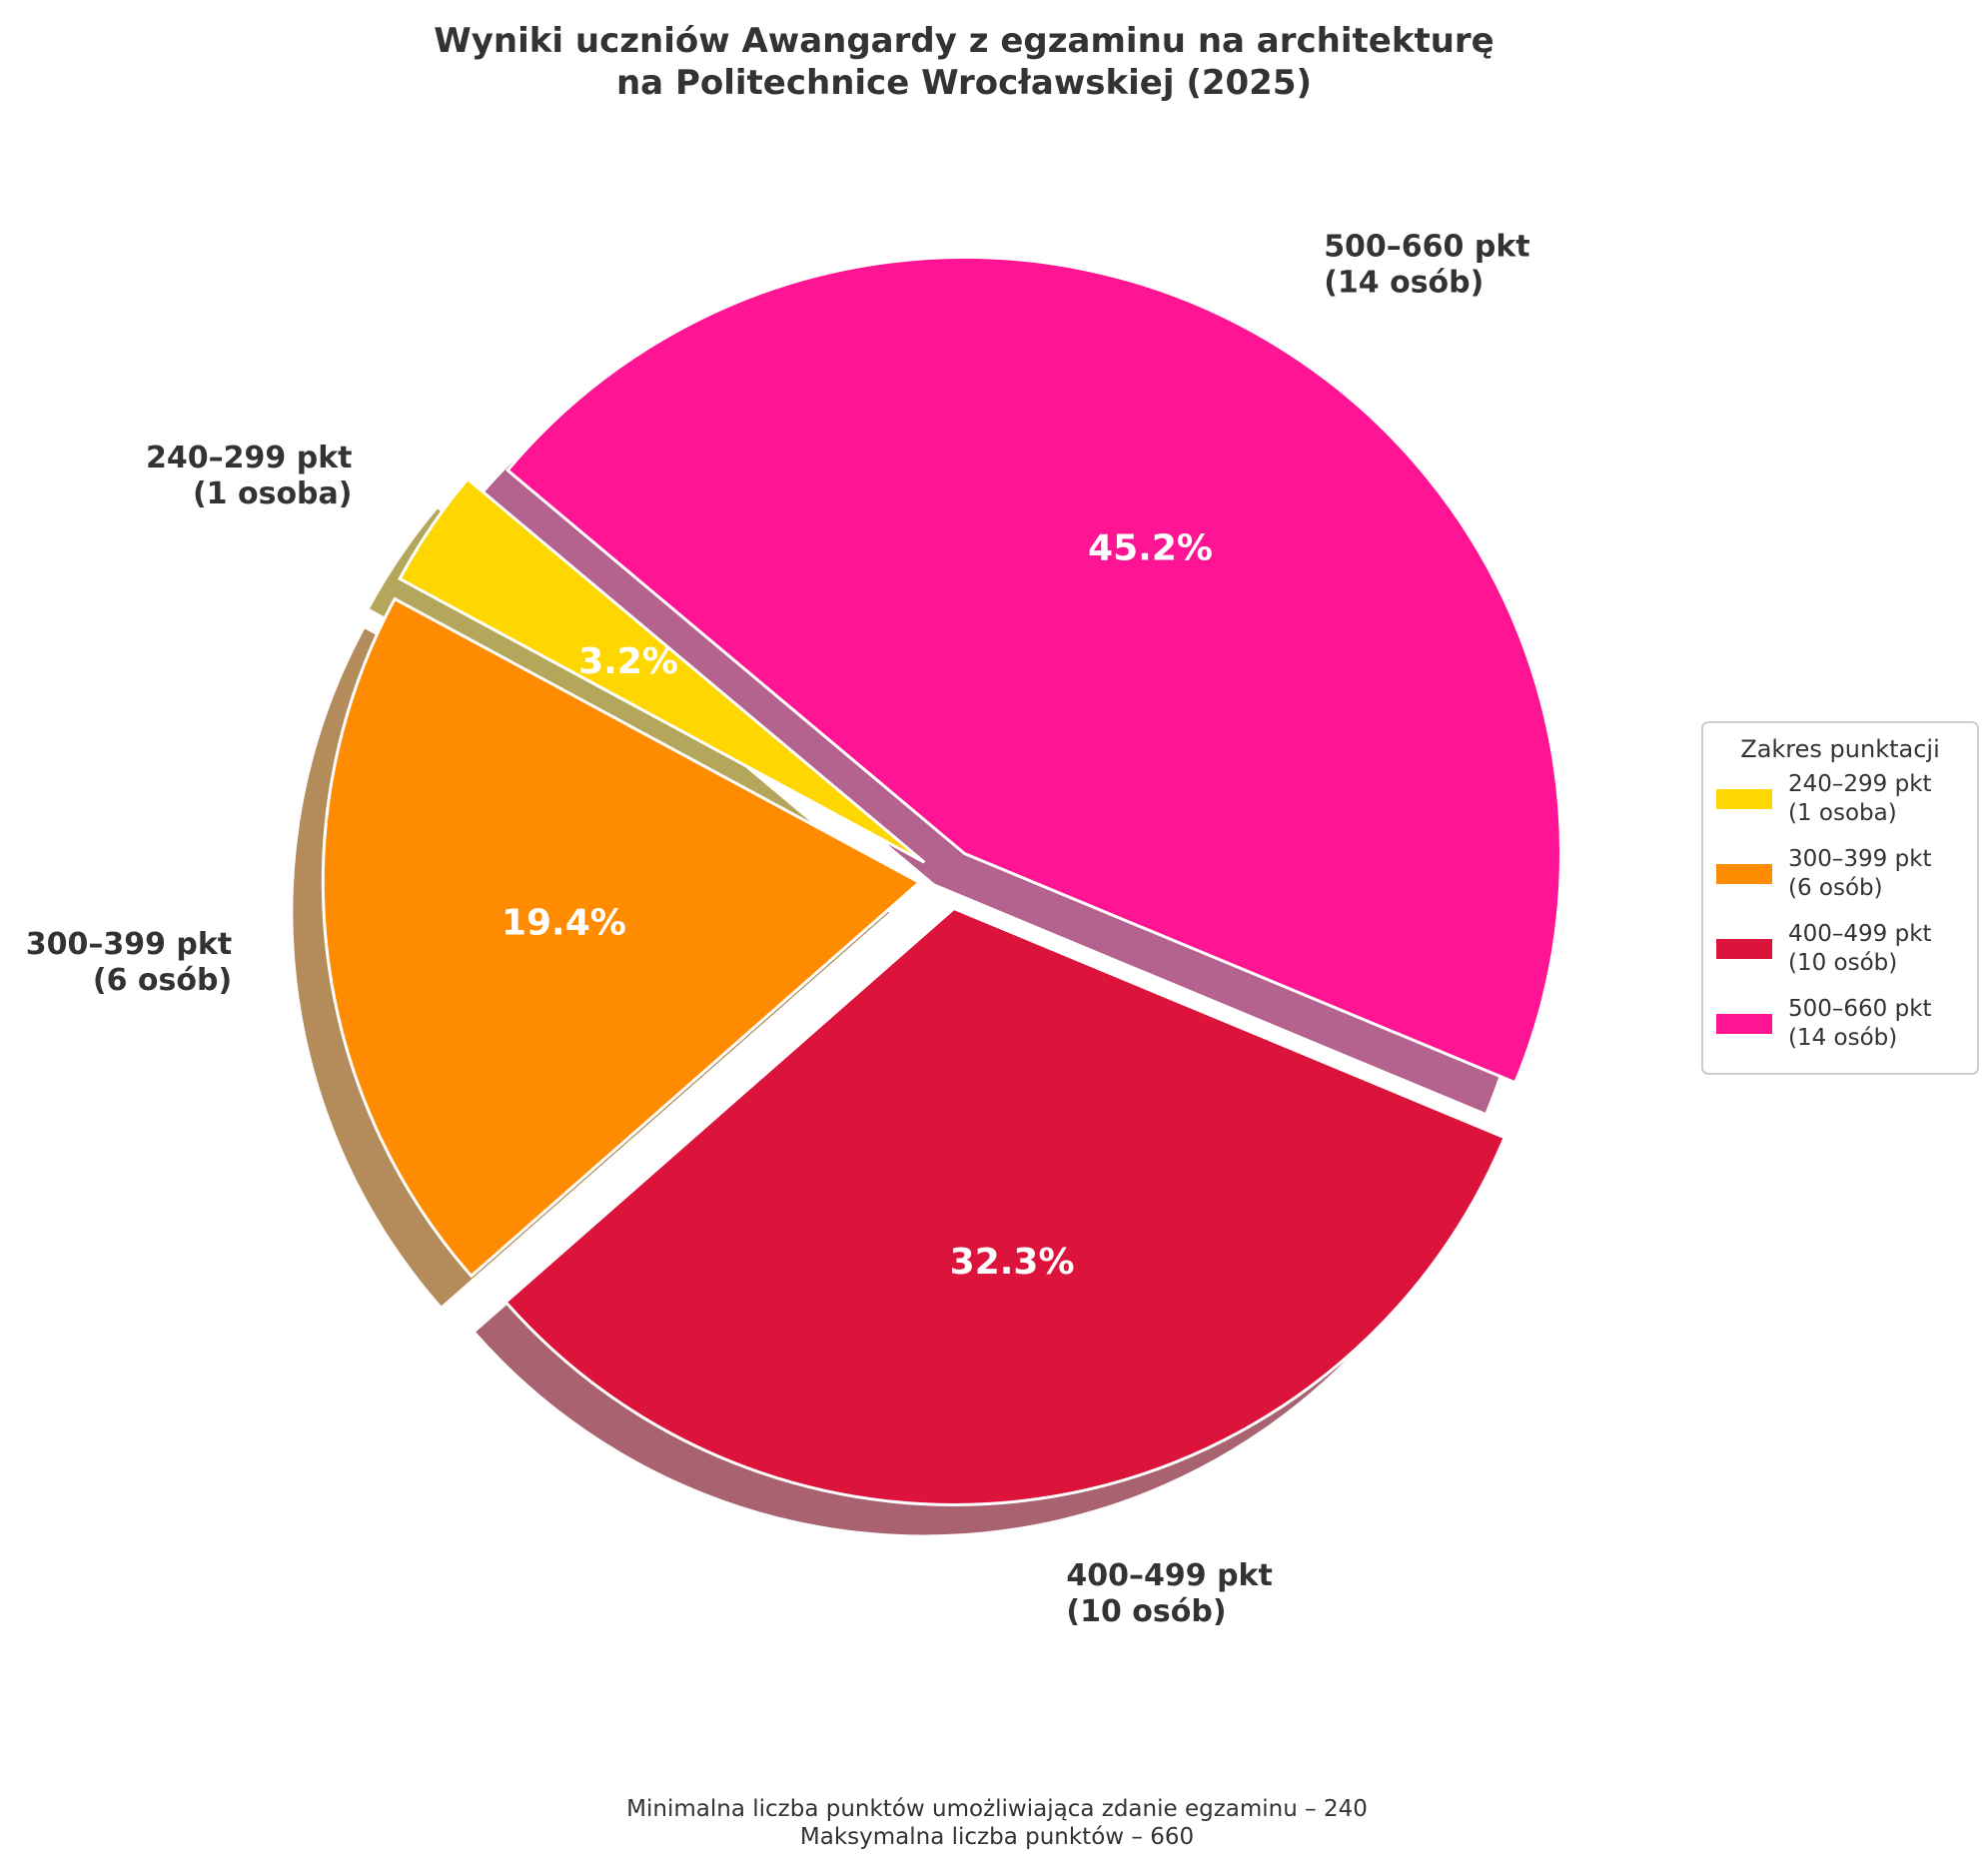 Image resolution: width=1988 pixels, height=1862 pixels. What do you see at coordinates (1860, 949) in the screenshot?
I see `legend-label: 400–499 pkt (10 osób)` at bounding box center [1860, 949].